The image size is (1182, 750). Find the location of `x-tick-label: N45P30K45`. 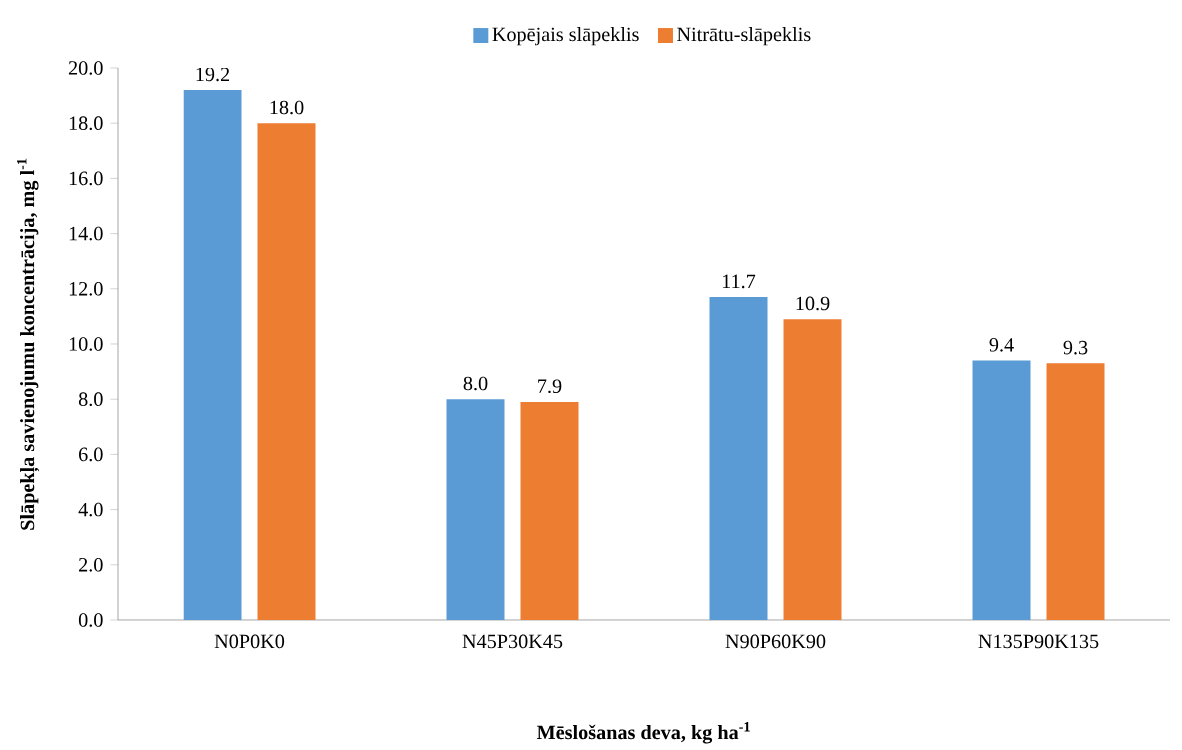

x-tick-label: N45P30K45 is located at coordinates (512, 641).